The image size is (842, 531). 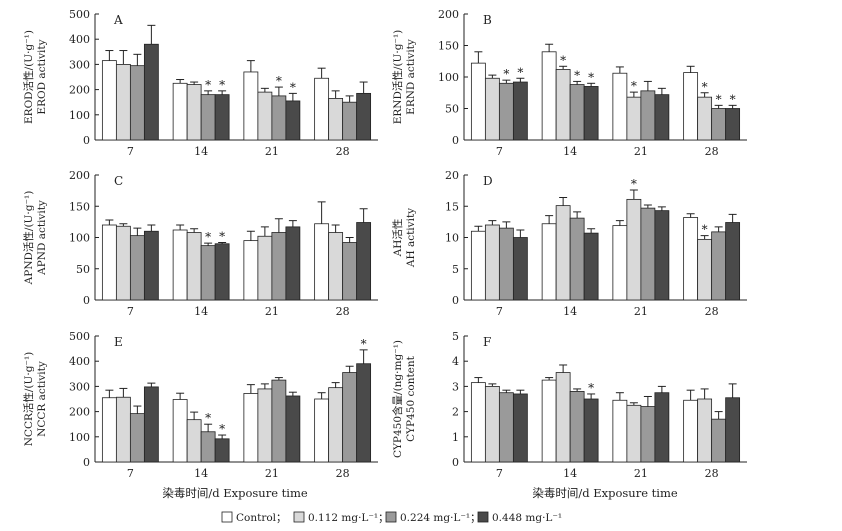 What do you see at coordinates (79, 39) in the screenshot?
I see `y-tick-label: 400` at bounding box center [79, 39].